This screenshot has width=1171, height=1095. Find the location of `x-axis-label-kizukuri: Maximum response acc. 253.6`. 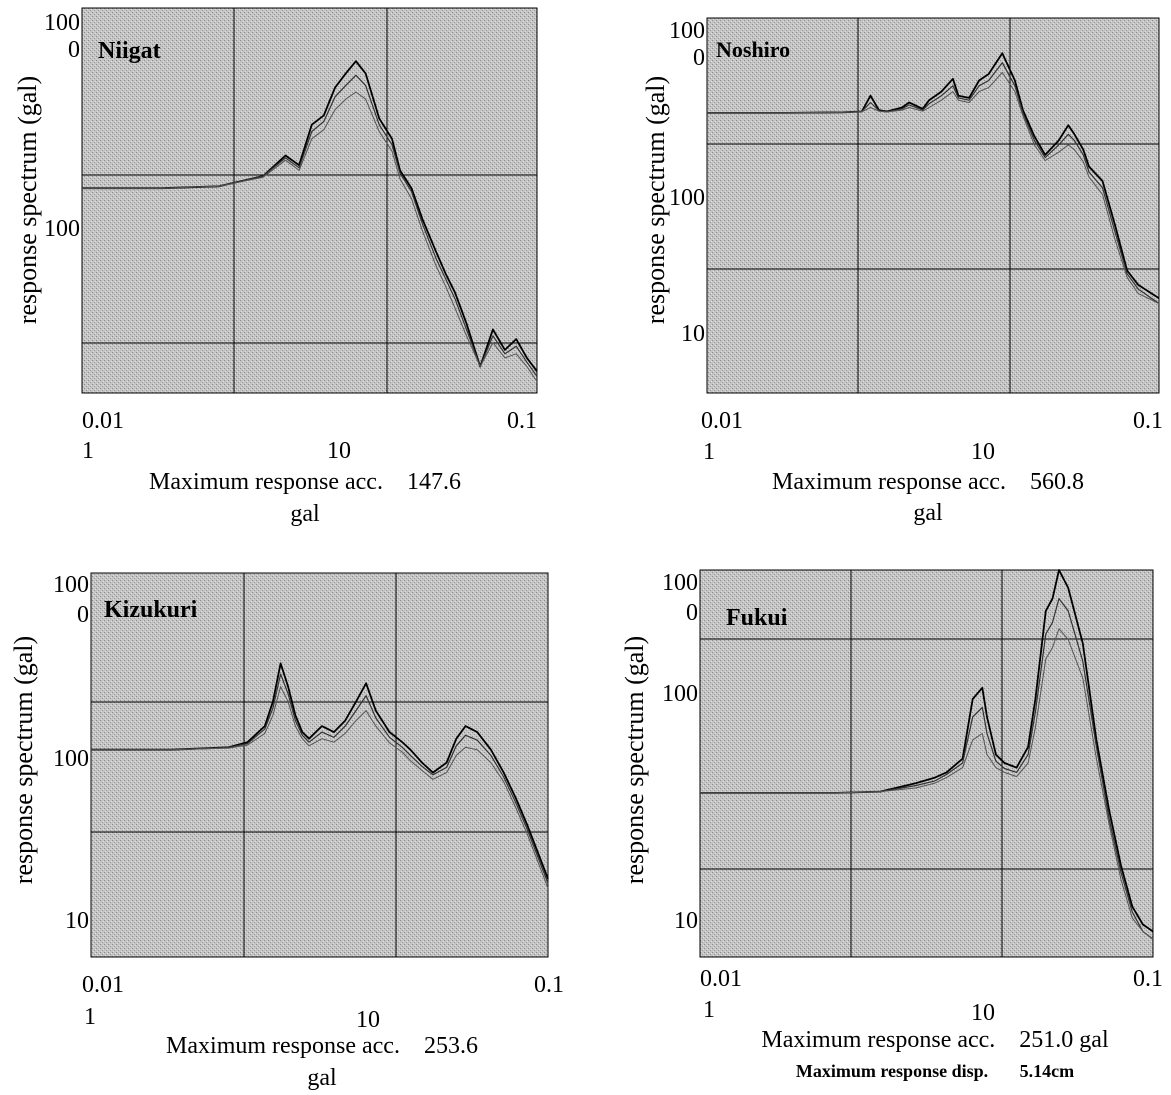

x-axis-label-kizukuri: Maximum response acc. 253.6 is located at coordinates (322, 1046).